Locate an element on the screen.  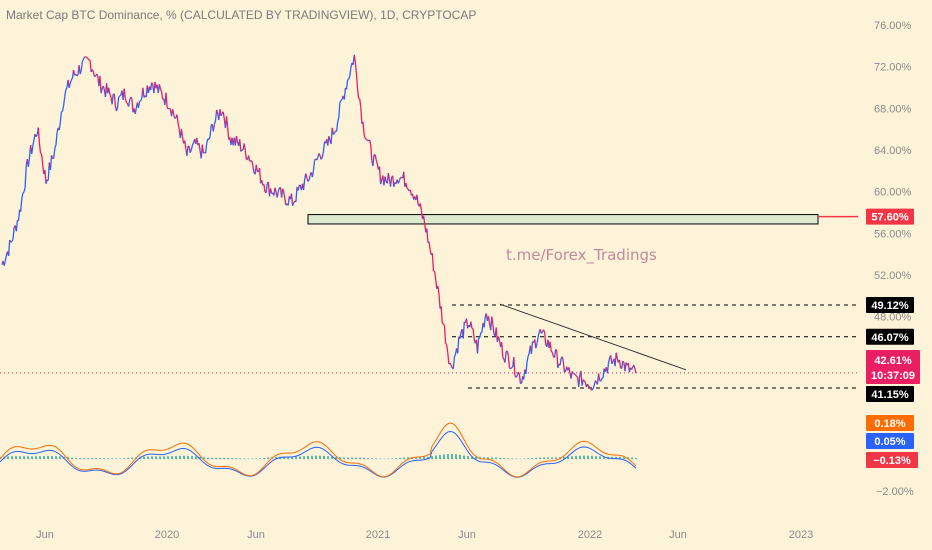
level-tag-46: 46.07% is located at coordinates (890, 336).